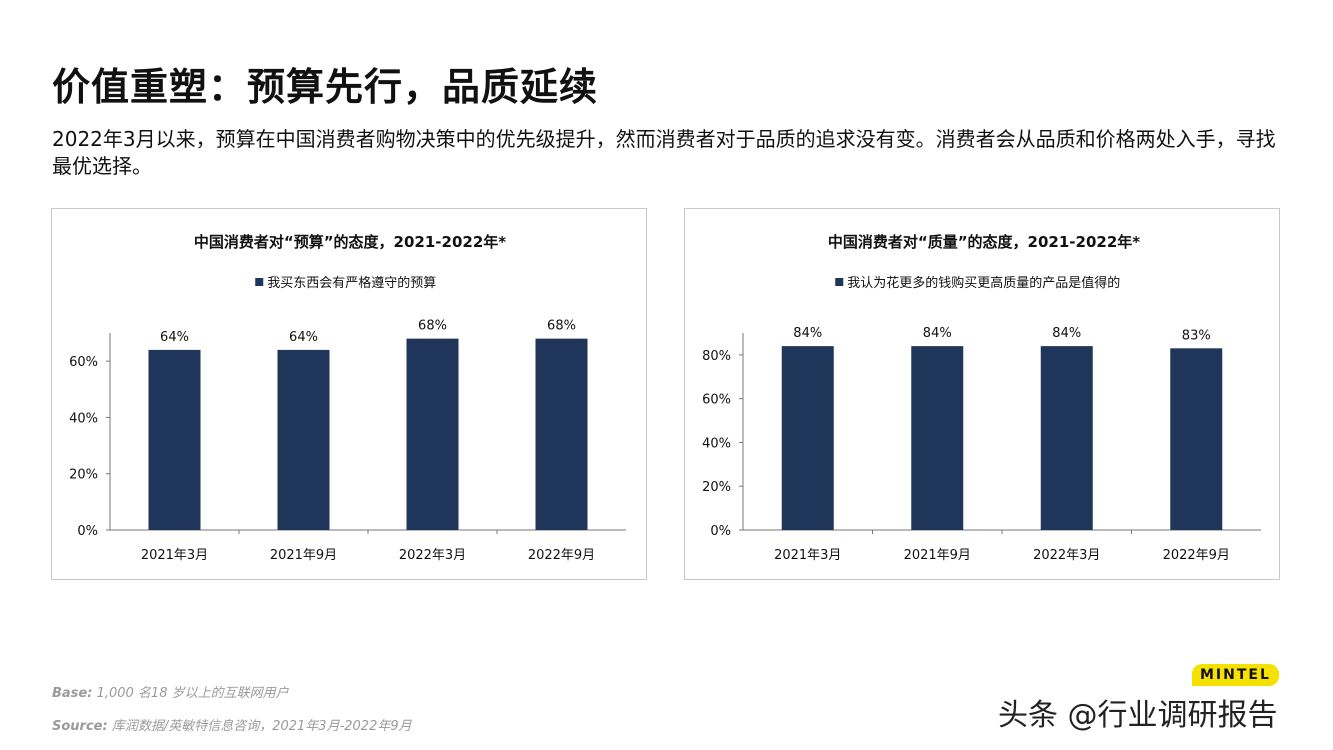  What do you see at coordinates (984, 242) in the screenshot?
I see `chart-title: 中国消费者对“质量”的态度，2021-2022年*` at bounding box center [984, 242].